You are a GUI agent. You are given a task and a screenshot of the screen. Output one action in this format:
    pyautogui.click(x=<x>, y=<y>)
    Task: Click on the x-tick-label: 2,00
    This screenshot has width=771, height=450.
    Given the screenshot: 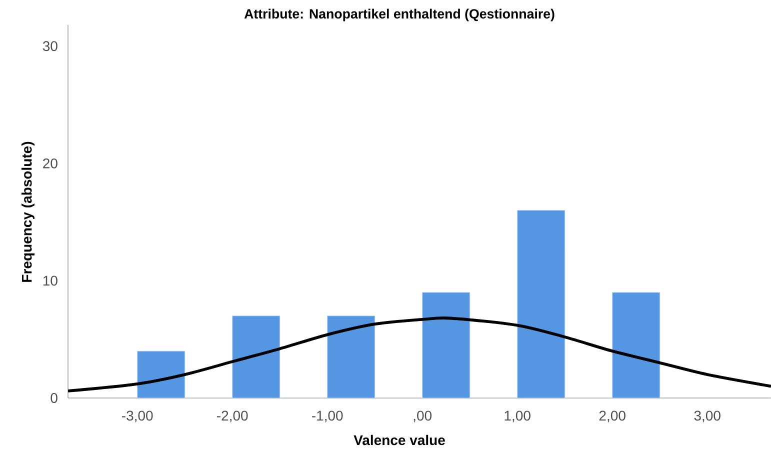 What is the action you would take?
    pyautogui.click(x=612, y=416)
    